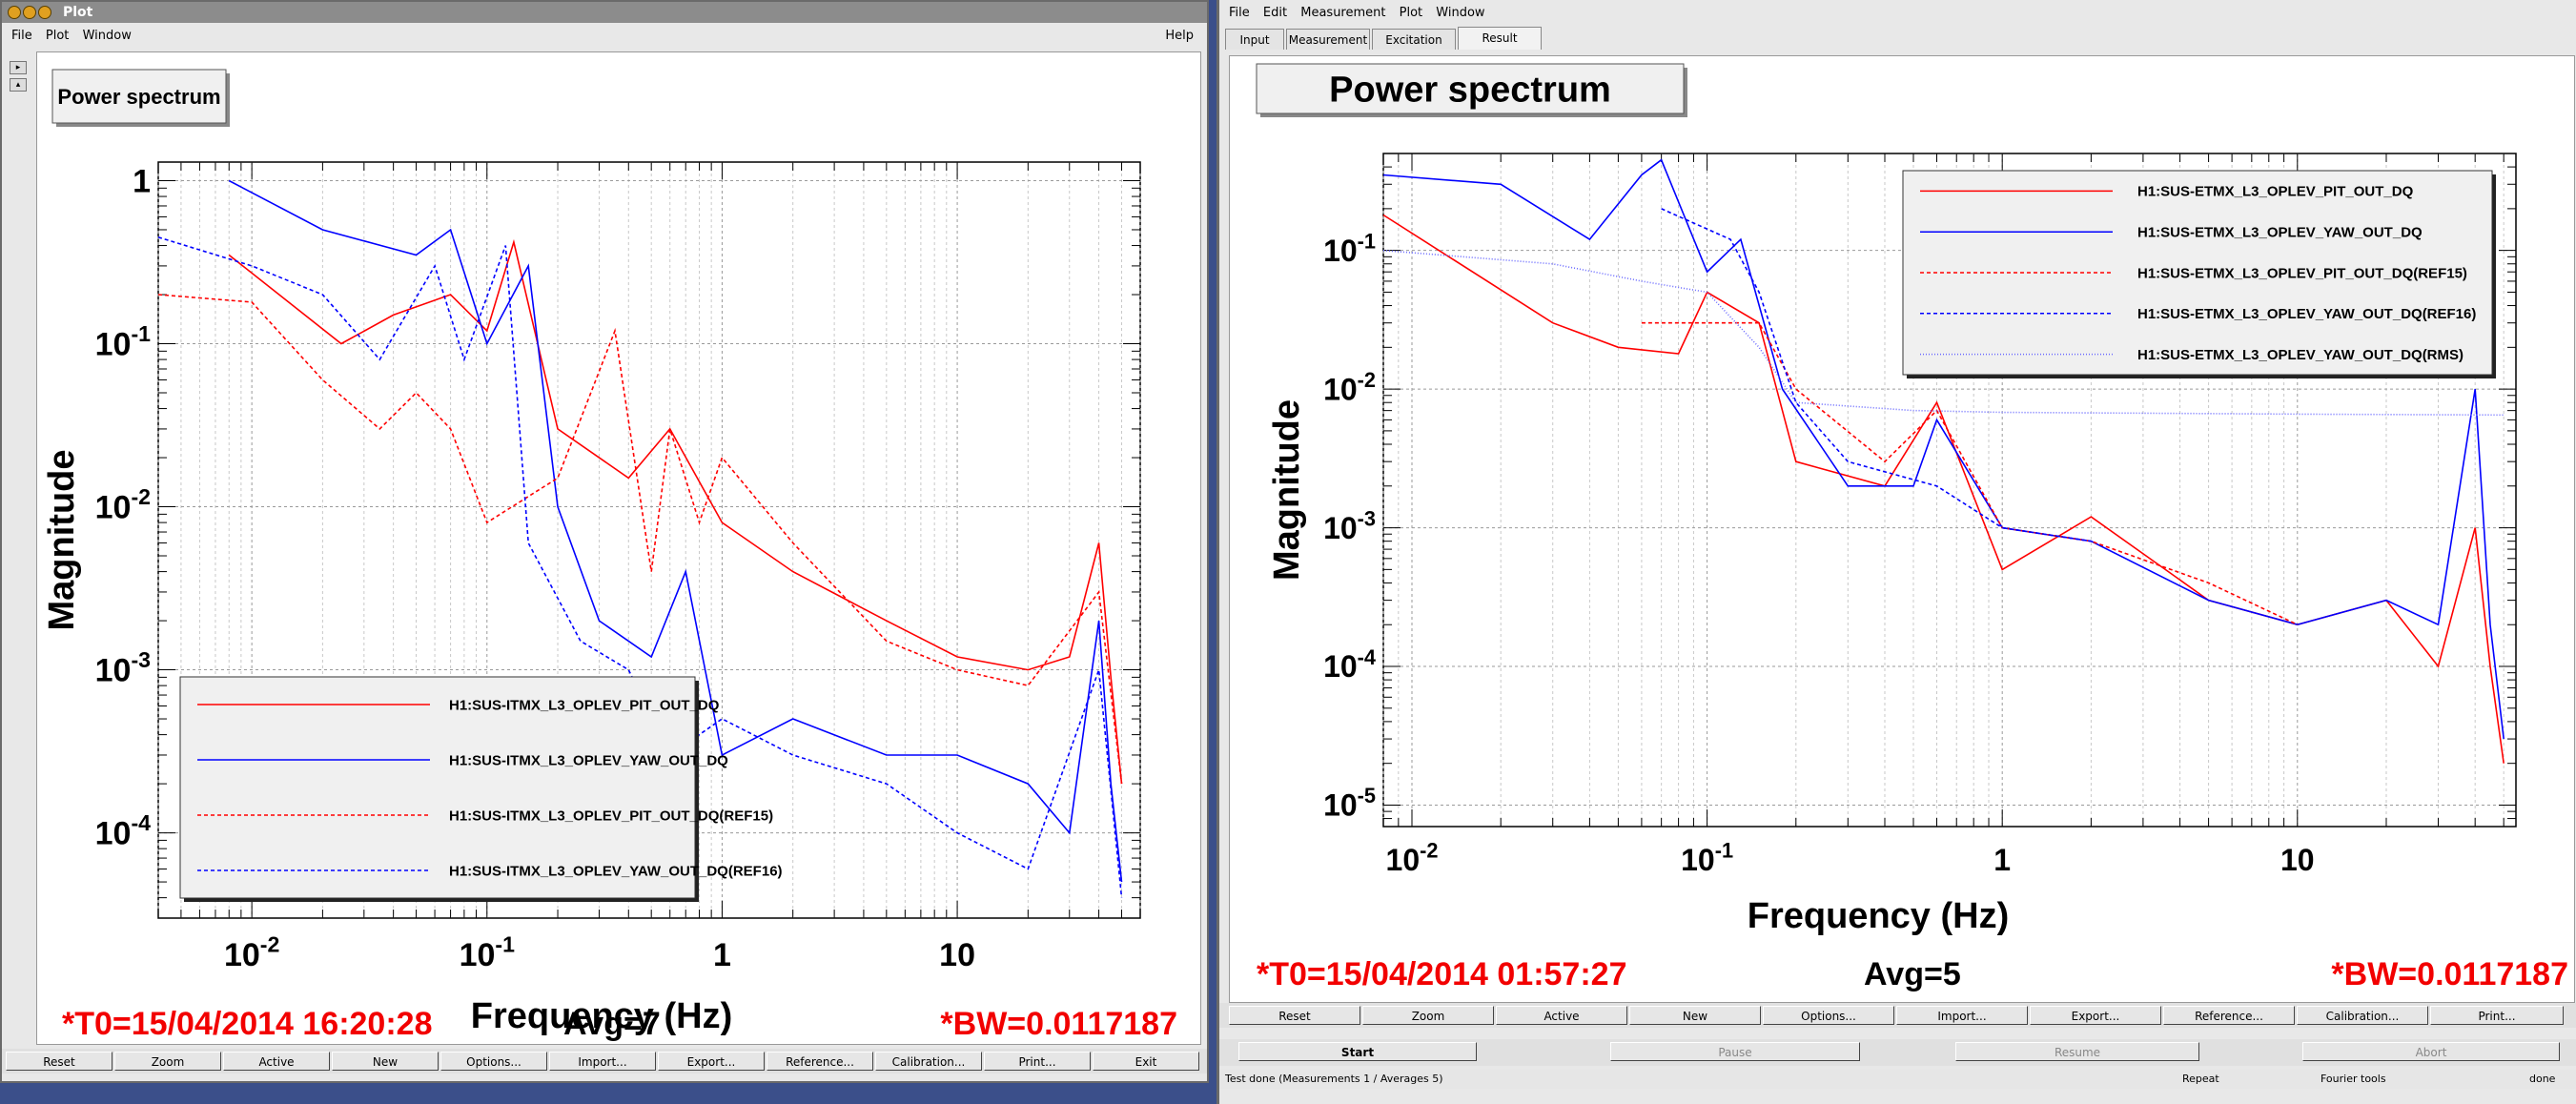 This screenshot has height=1104, width=2576. Describe the element at coordinates (123, 504) in the screenshot. I see `y-tick-label: 10⁻²` at that location.